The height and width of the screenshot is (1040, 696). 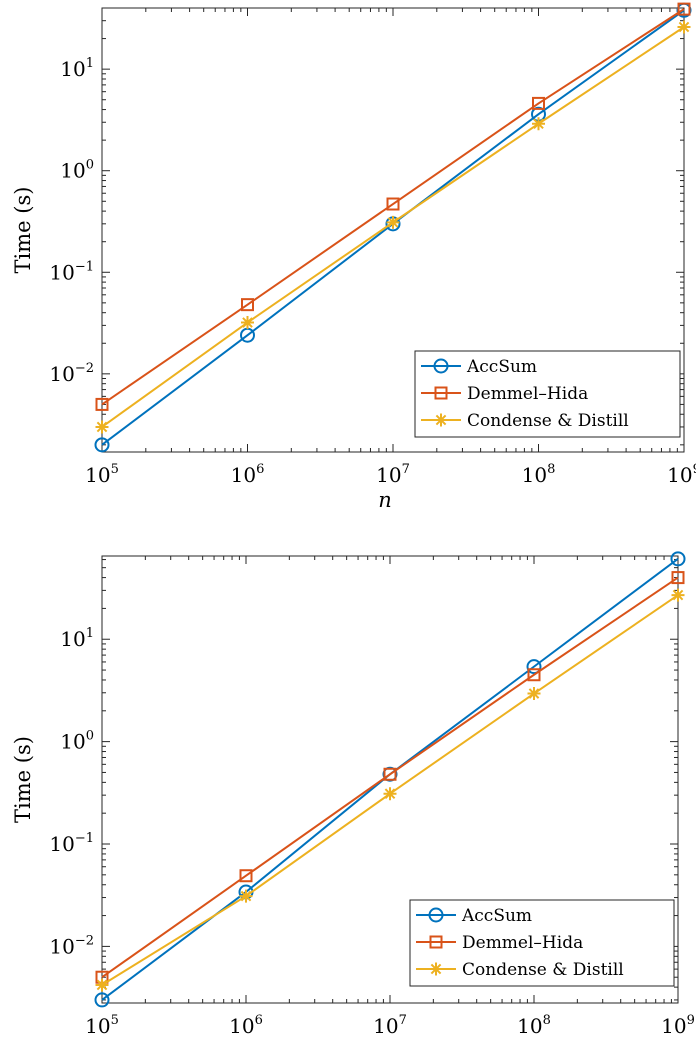 What do you see at coordinates (385, 500) in the screenshot?
I see `x-axis-title: n` at bounding box center [385, 500].